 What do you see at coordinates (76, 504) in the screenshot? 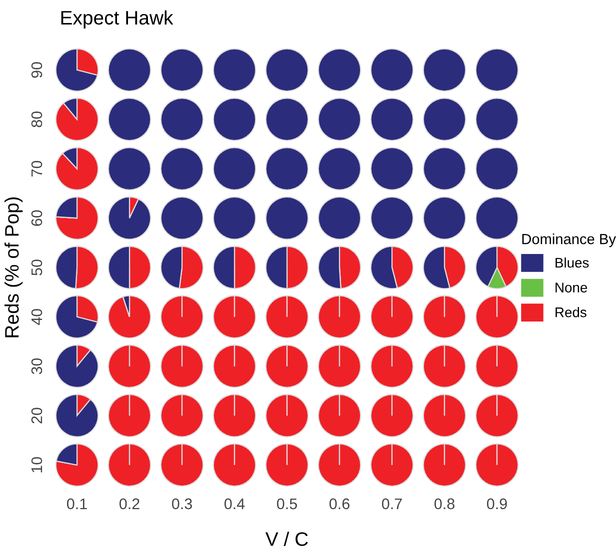
I see `slice-label: 0.1` at bounding box center [76, 504].